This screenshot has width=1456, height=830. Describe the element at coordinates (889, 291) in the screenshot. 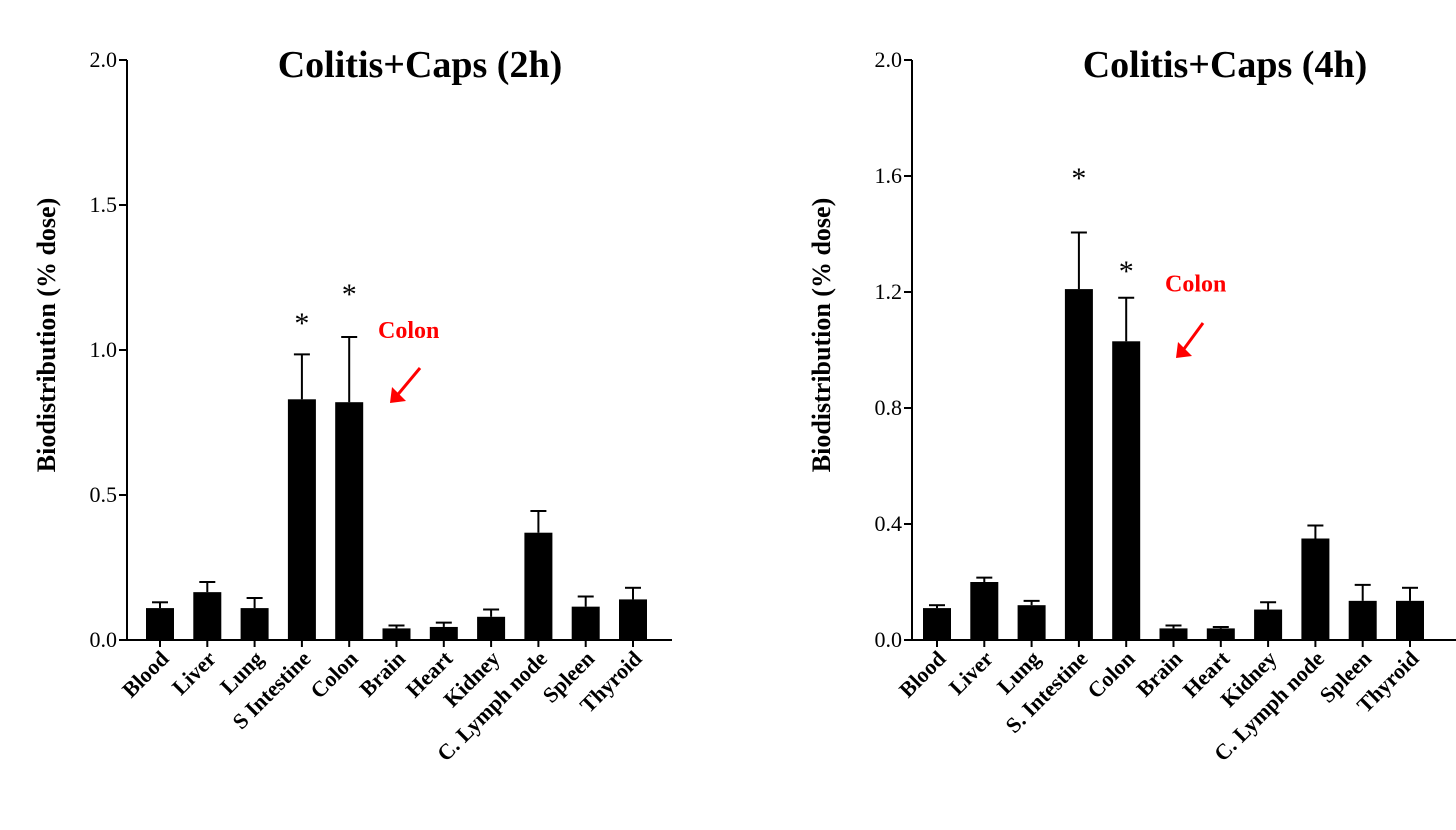

I see `y-tick-label: 1.2` at that location.